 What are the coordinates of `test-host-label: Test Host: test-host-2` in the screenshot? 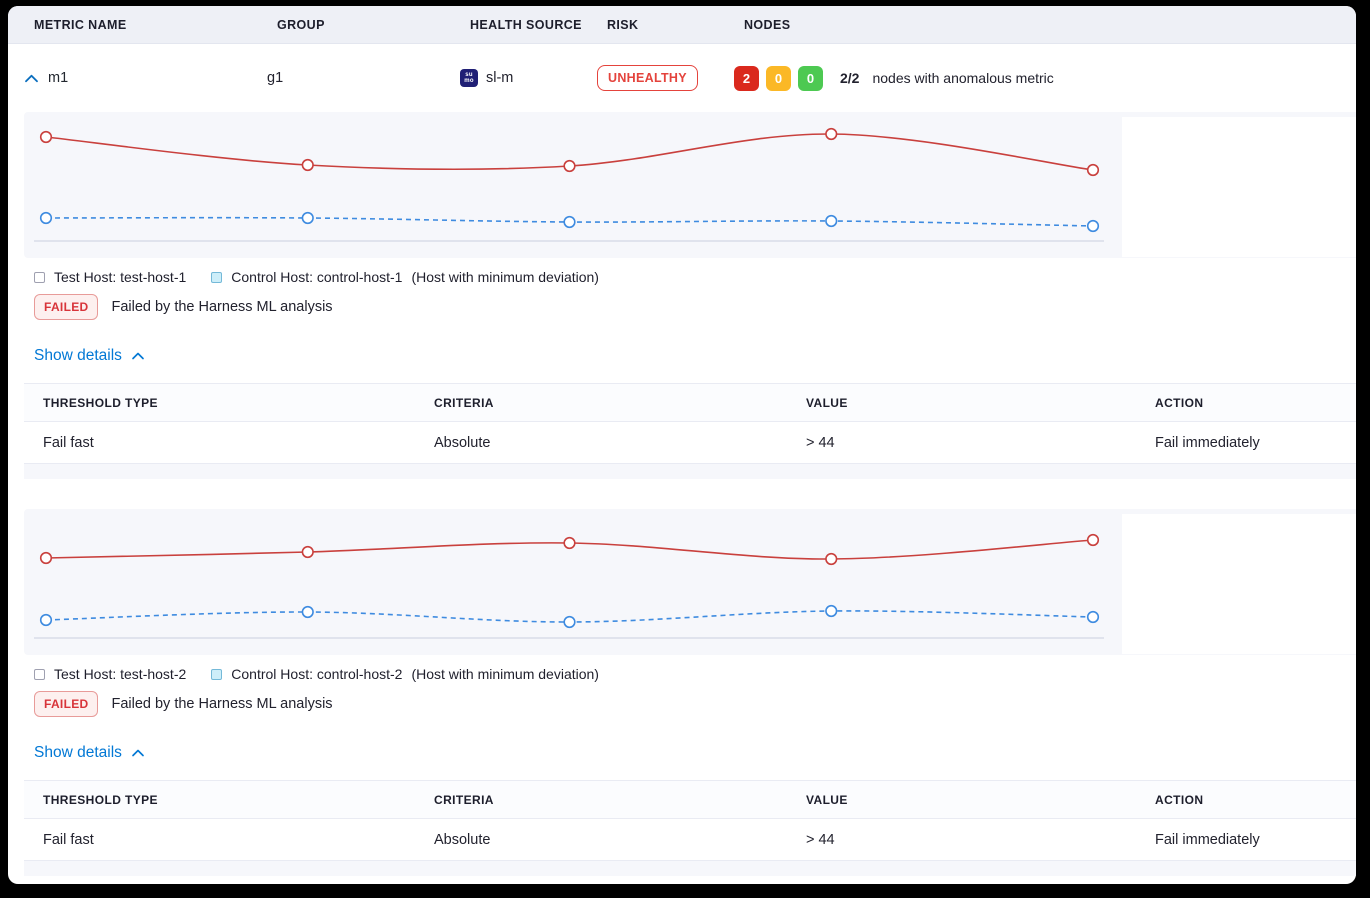 It's located at (120, 674).